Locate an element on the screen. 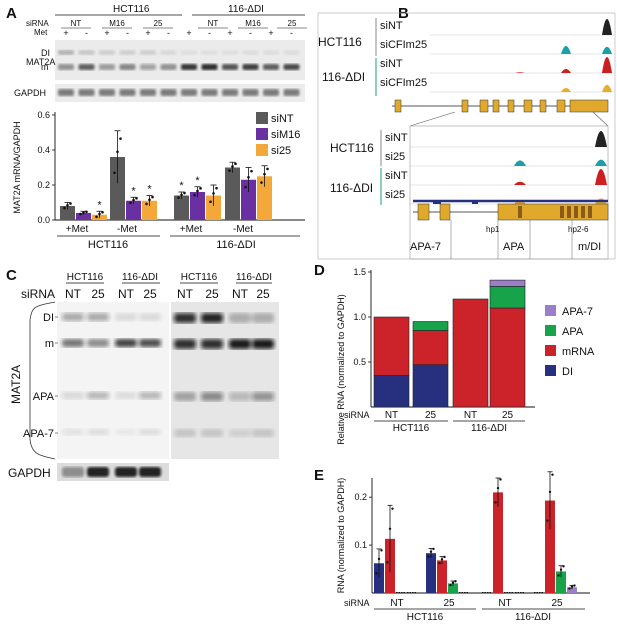  a-star-2-1: * is located at coordinates (149, 190).